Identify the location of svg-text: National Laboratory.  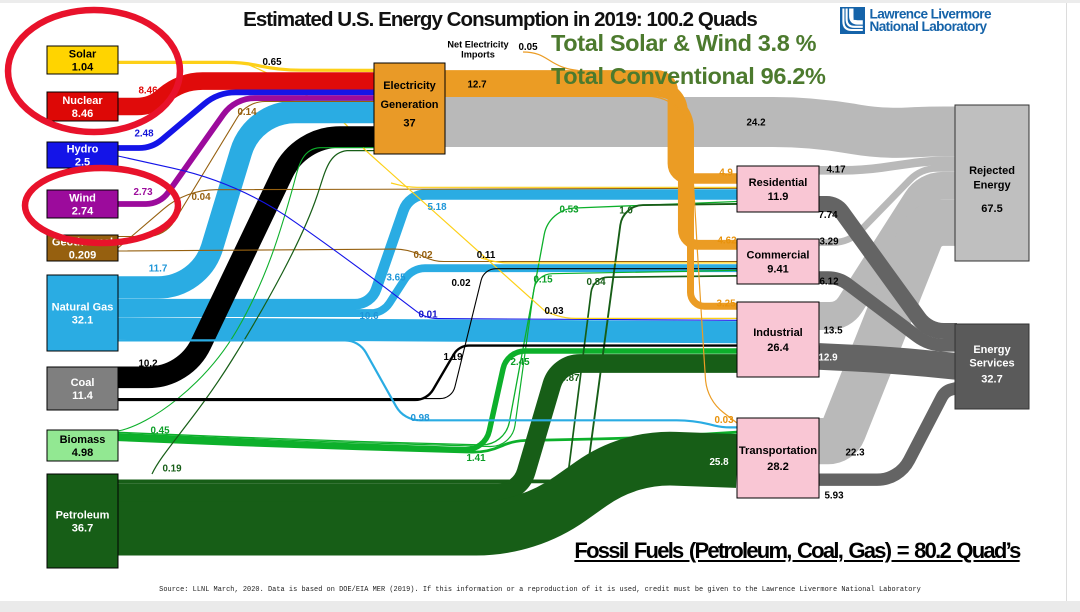
(929, 26).